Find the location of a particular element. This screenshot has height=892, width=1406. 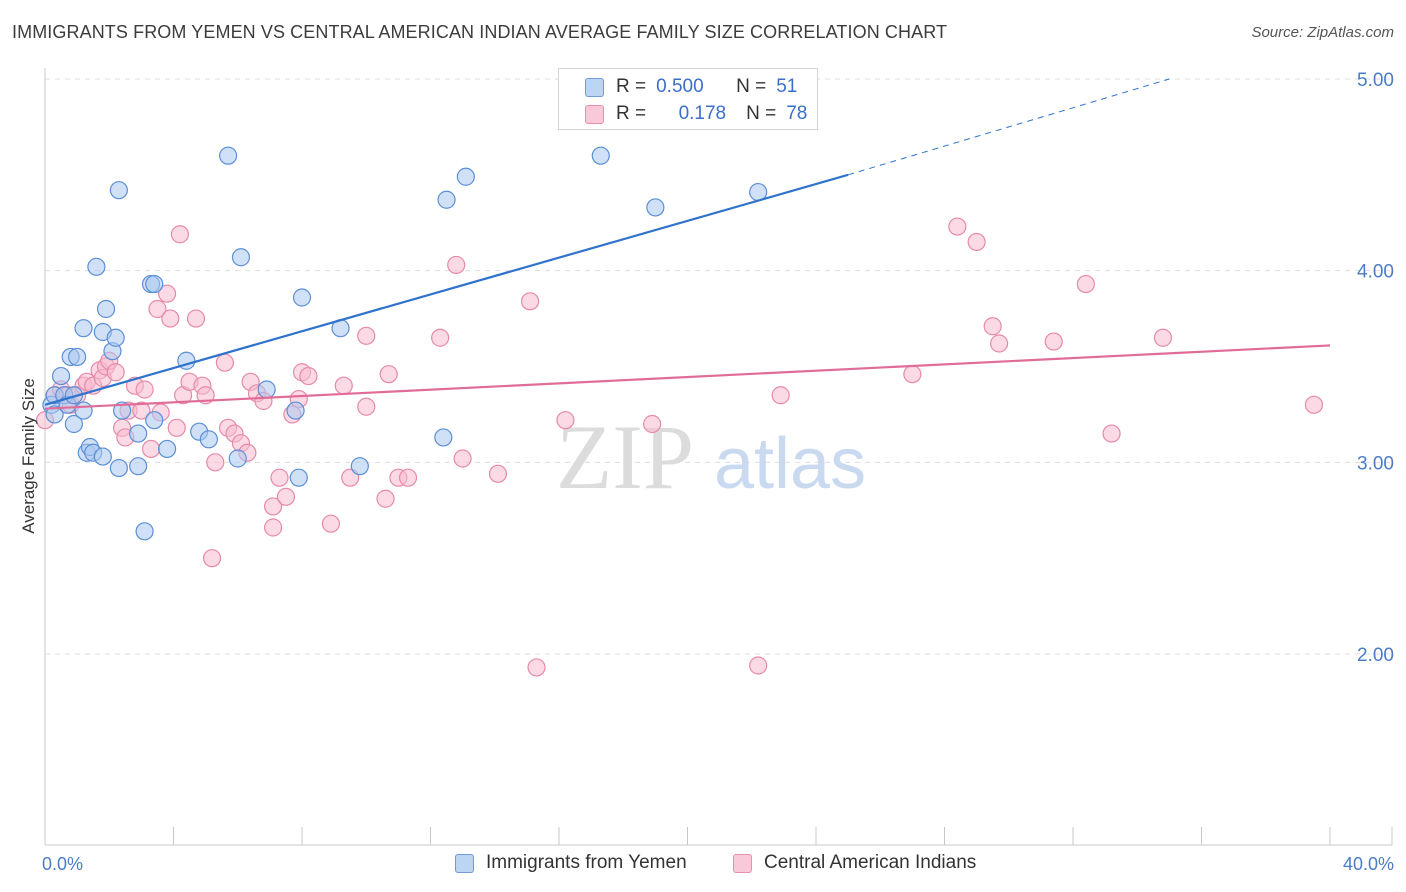

legend-label-cai: Central American Indians is located at coordinates (870, 862).